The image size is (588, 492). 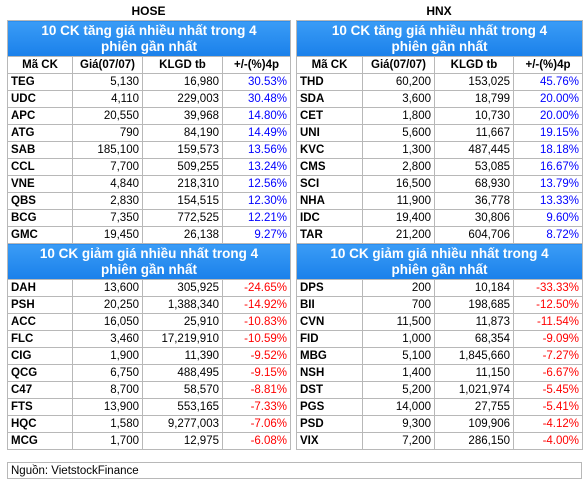 I want to click on cell: 21,200, so click(x=398, y=235).